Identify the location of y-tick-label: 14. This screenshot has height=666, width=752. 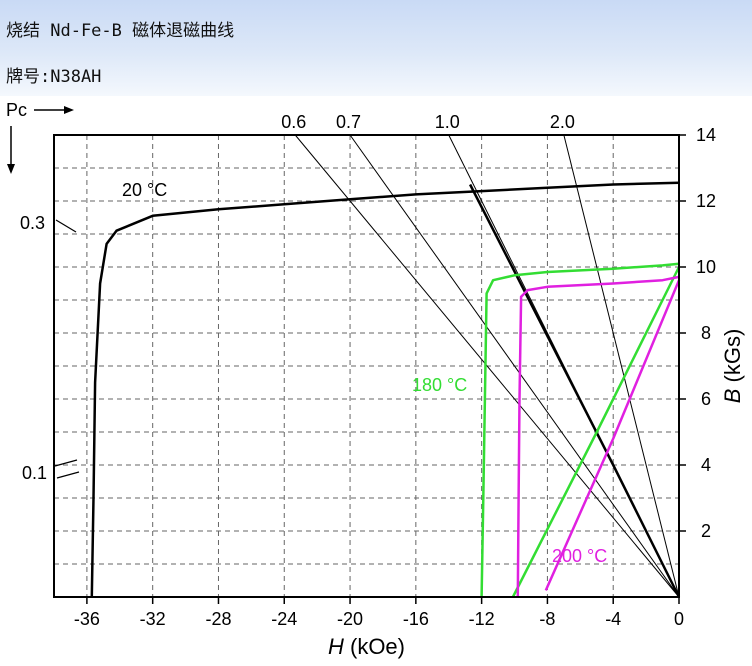
(706, 135).